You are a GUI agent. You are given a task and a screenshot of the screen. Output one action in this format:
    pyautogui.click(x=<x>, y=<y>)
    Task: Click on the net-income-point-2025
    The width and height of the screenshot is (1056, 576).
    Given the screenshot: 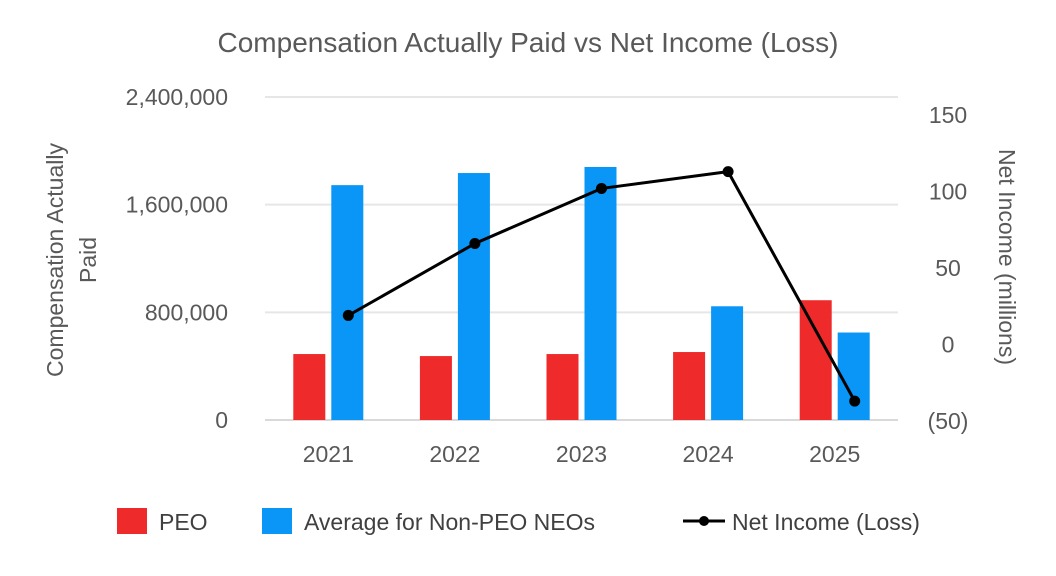 What is the action you would take?
    pyautogui.click(x=855, y=401)
    